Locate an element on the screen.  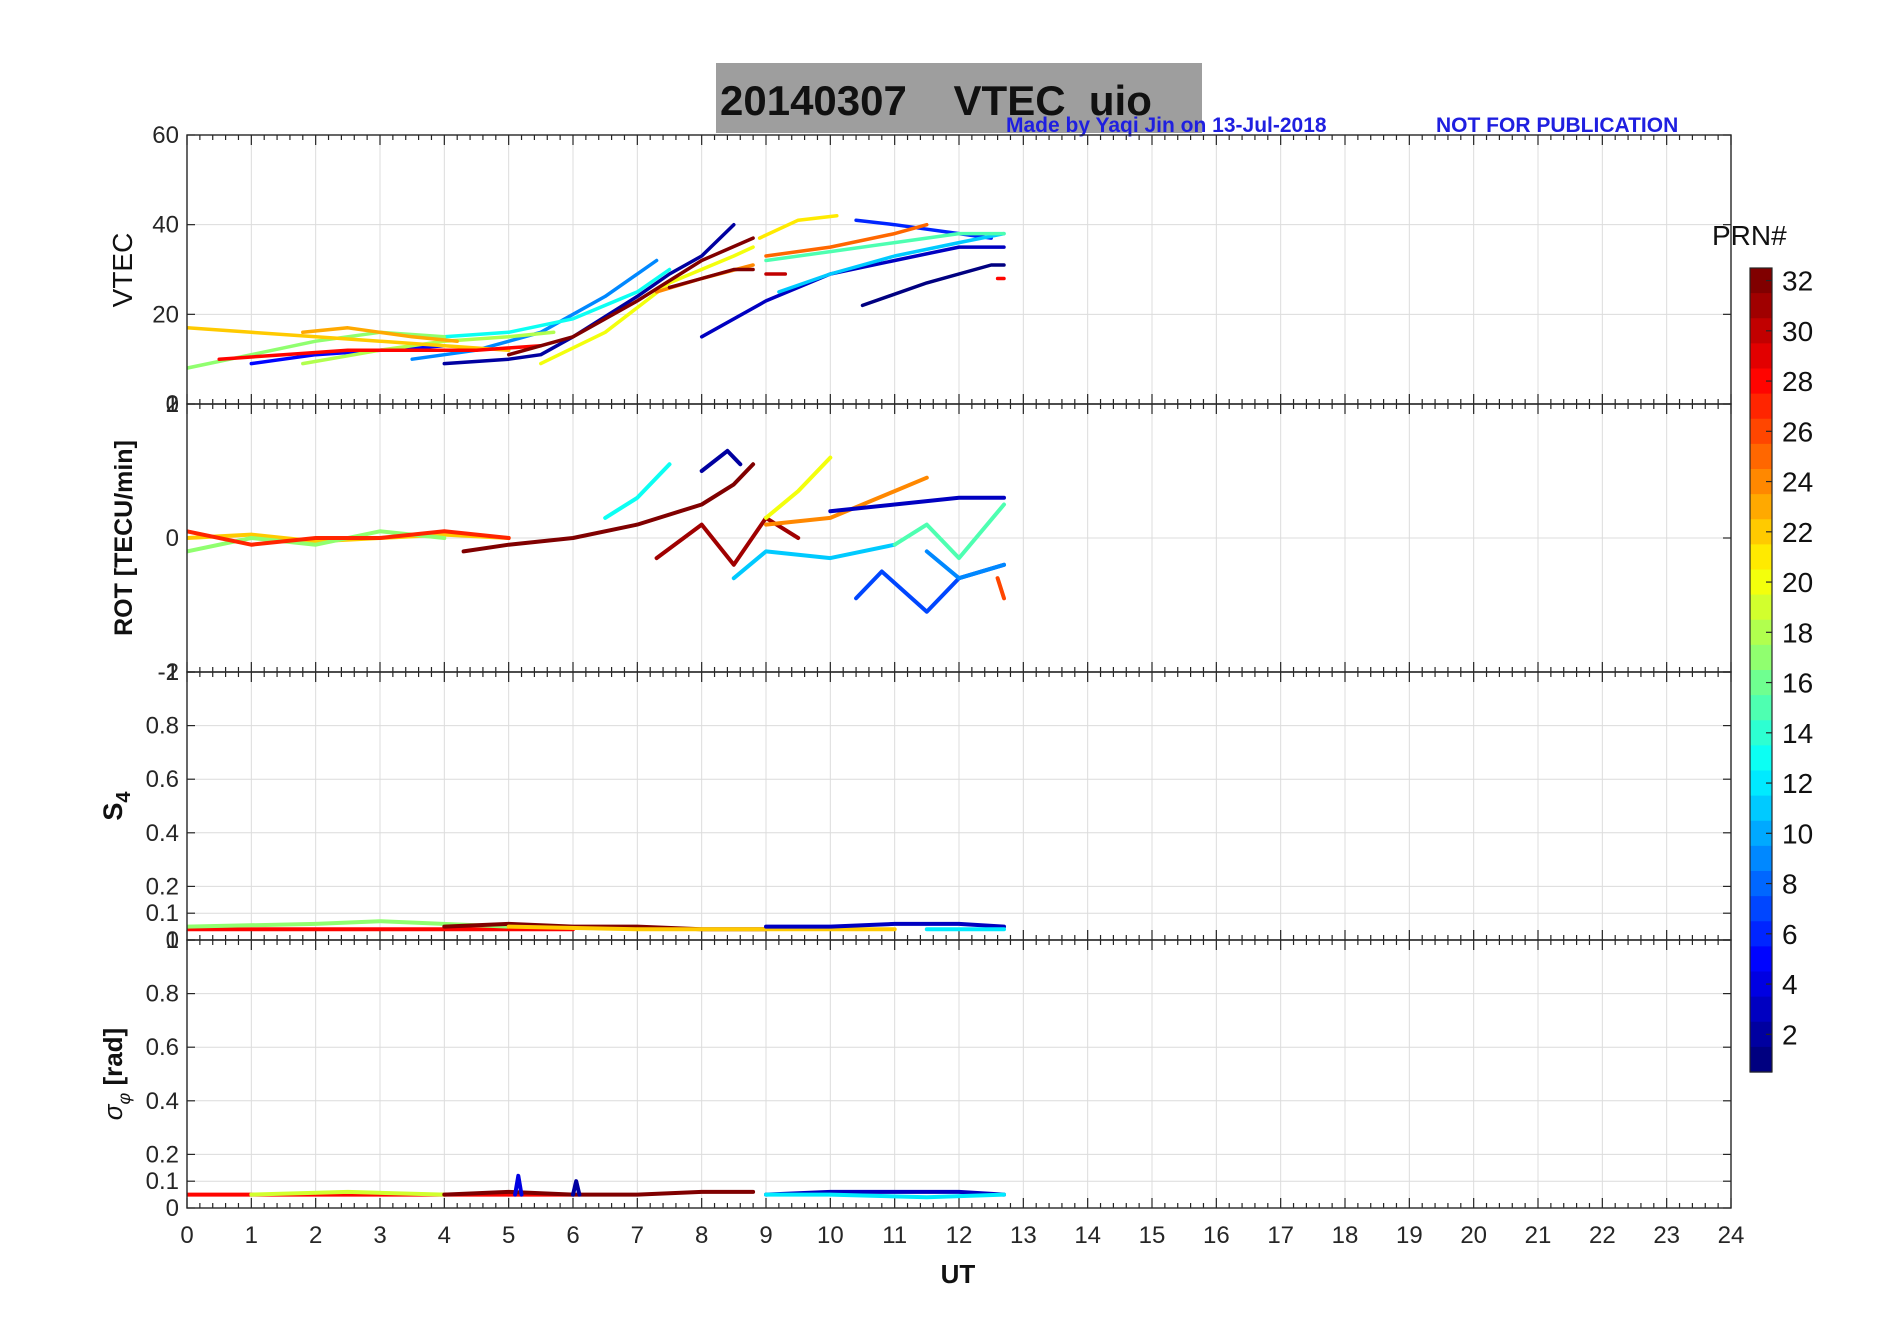
colorbar-label: PRN# is located at coordinates (1749, 235).